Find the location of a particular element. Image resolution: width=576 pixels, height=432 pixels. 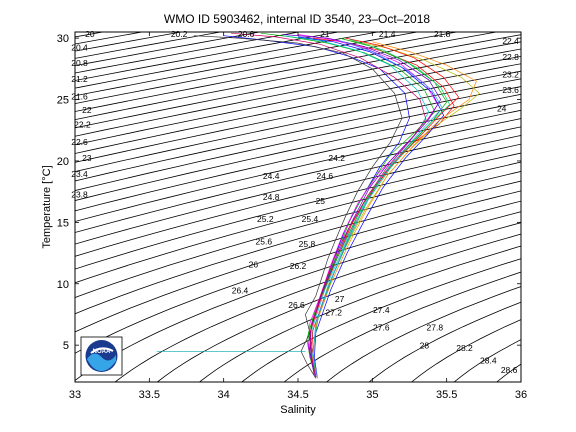

x-tick-label: 34.5 is located at coordinates (297, 395).